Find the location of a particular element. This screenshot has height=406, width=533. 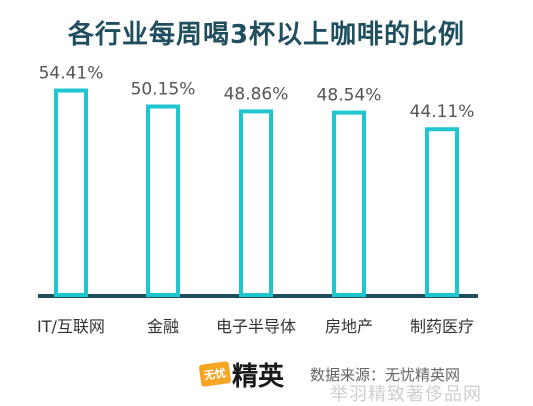

data-source-note: 数据来源：无忧精英网 is located at coordinates (385, 375).